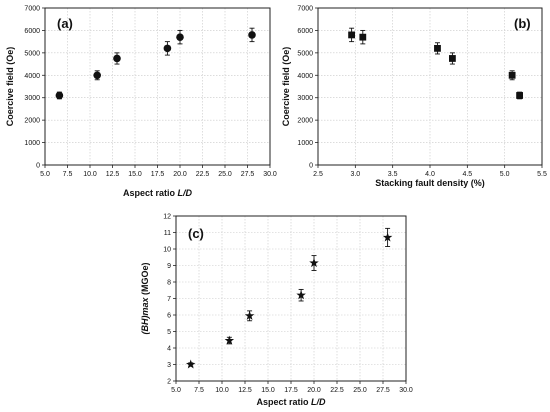 Image resolution: width=550 pixels, height=412 pixels. I want to click on x-tick-label: 5.5, so click(542, 174).